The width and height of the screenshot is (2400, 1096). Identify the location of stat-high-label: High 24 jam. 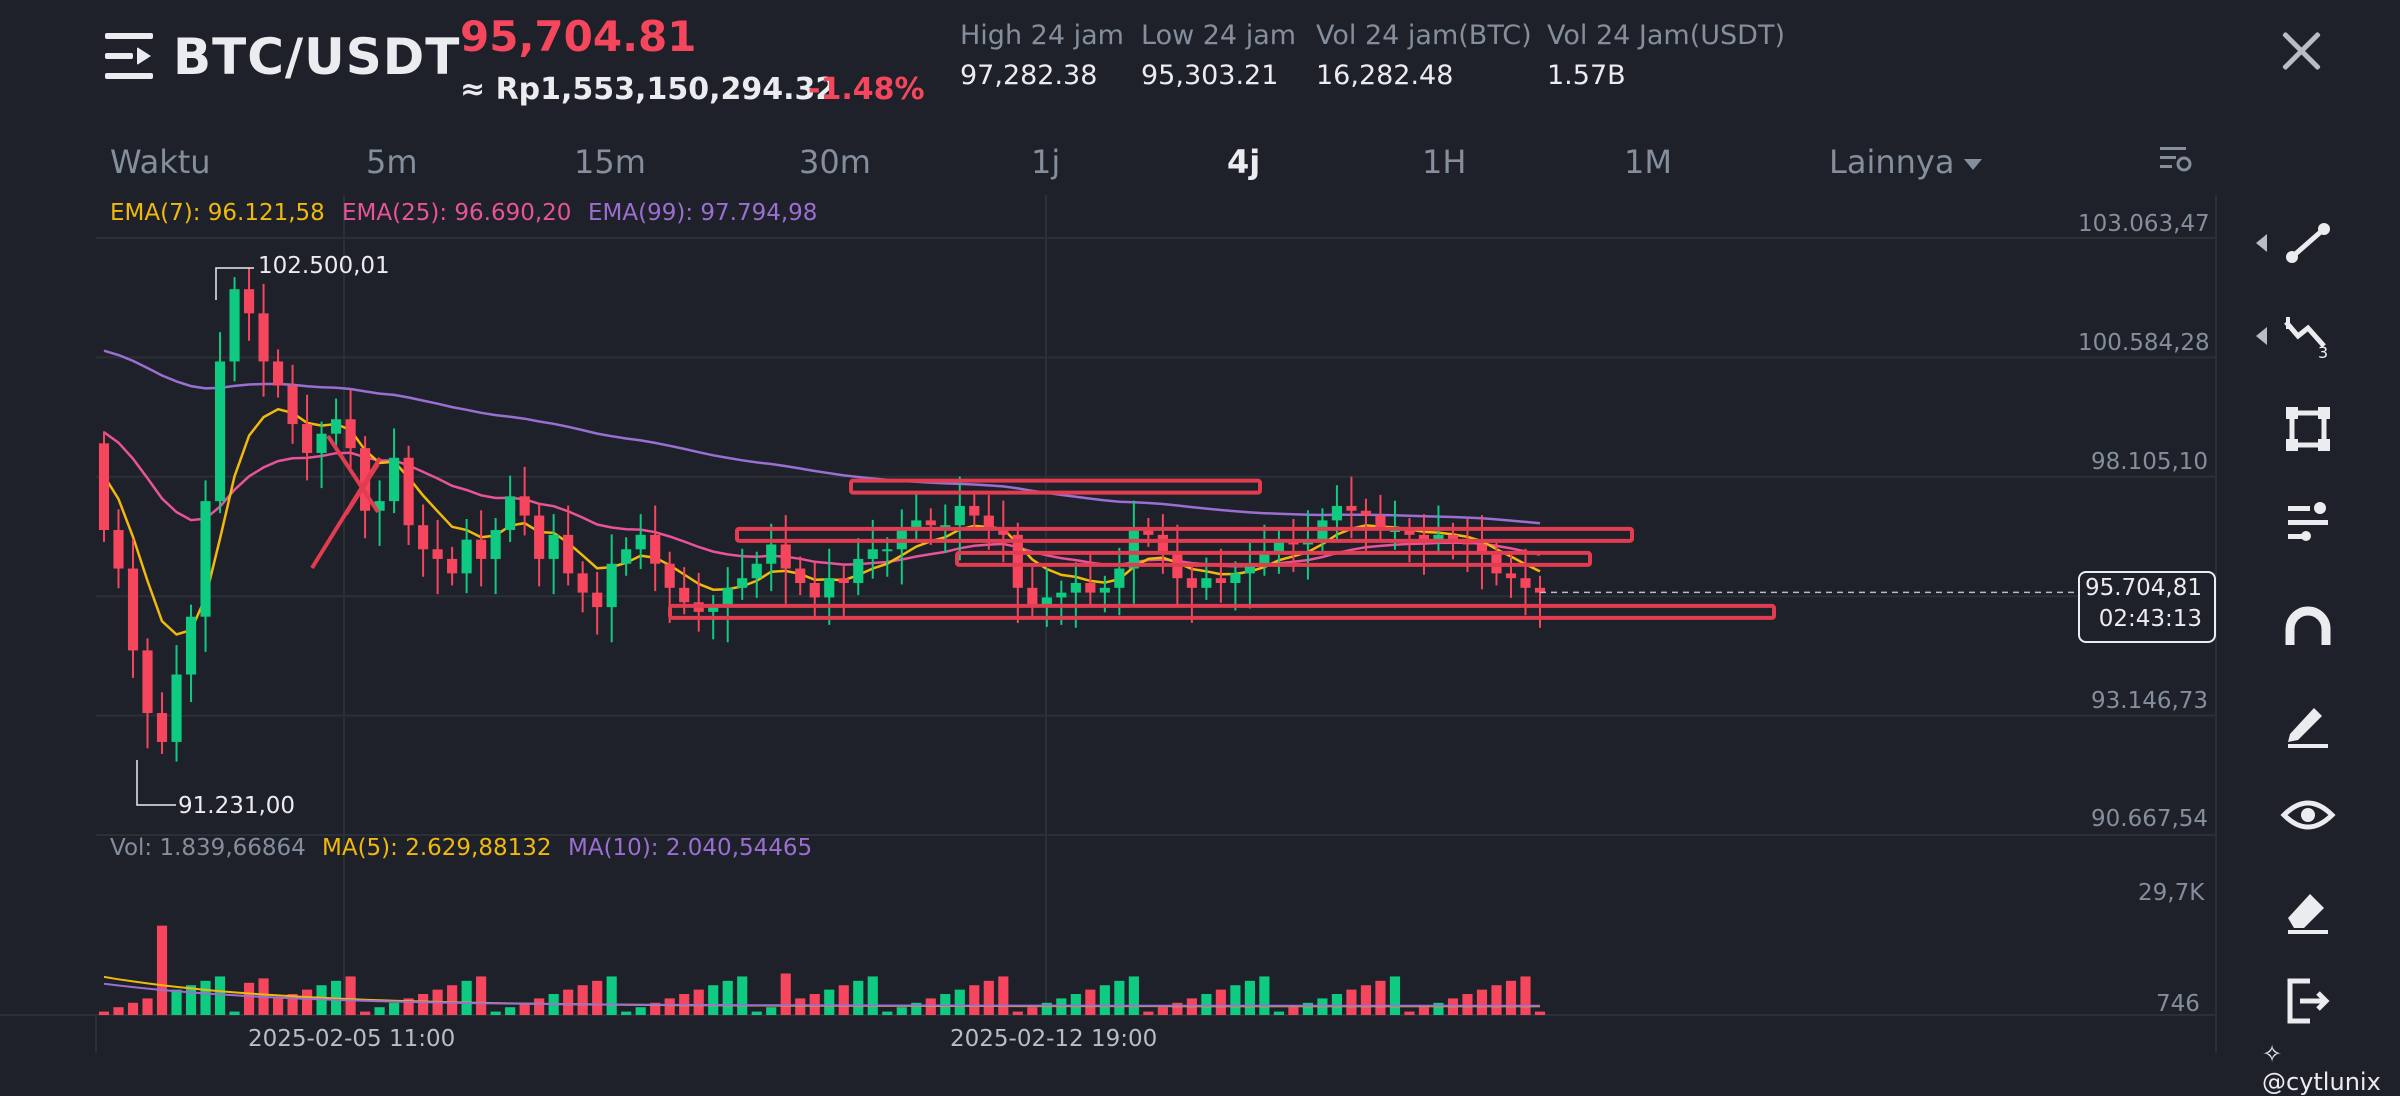
(1042, 35).